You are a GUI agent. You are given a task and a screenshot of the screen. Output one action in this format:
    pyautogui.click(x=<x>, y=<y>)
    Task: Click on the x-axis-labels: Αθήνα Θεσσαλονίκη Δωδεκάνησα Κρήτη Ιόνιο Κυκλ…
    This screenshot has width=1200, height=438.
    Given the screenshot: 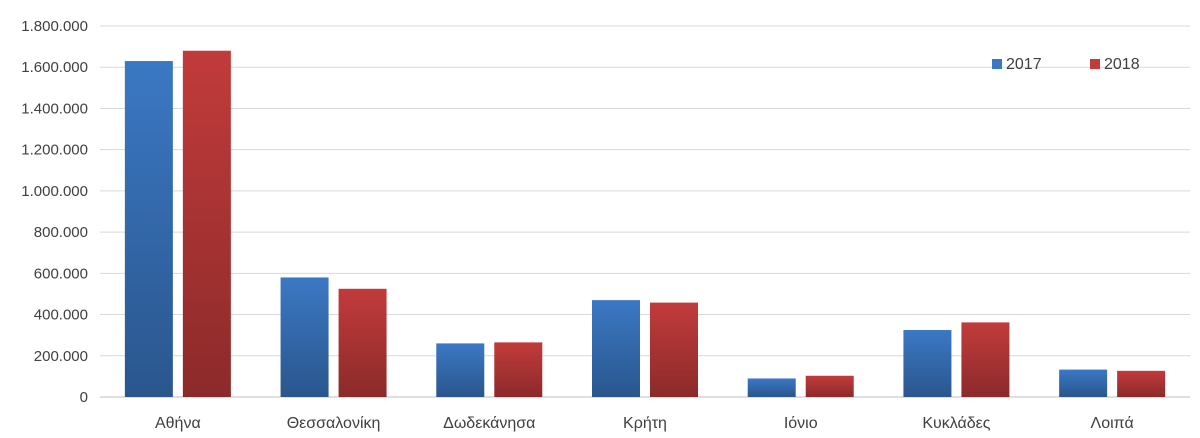 What is the action you would take?
    pyautogui.click(x=644, y=423)
    